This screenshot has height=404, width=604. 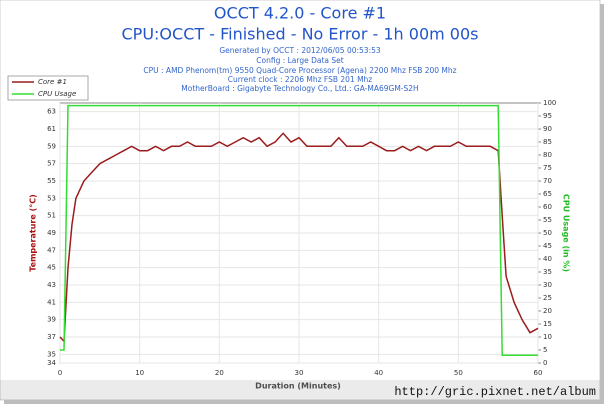 What do you see at coordinates (51, 164) in the screenshot?
I see `y-tick-label: 57` at bounding box center [51, 164].